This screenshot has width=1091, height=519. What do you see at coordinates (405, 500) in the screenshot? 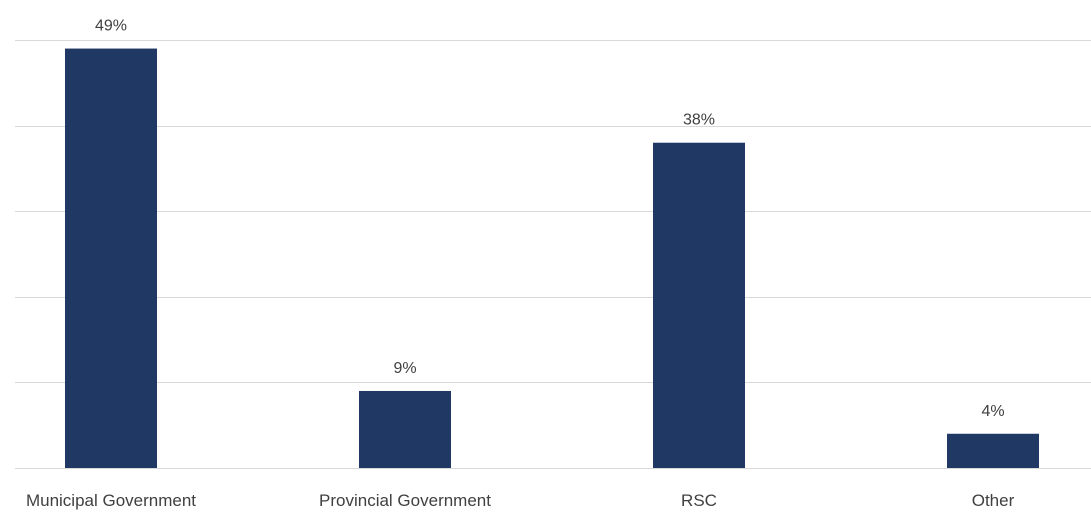
I see `category-label: Provincial Government` at bounding box center [405, 500].